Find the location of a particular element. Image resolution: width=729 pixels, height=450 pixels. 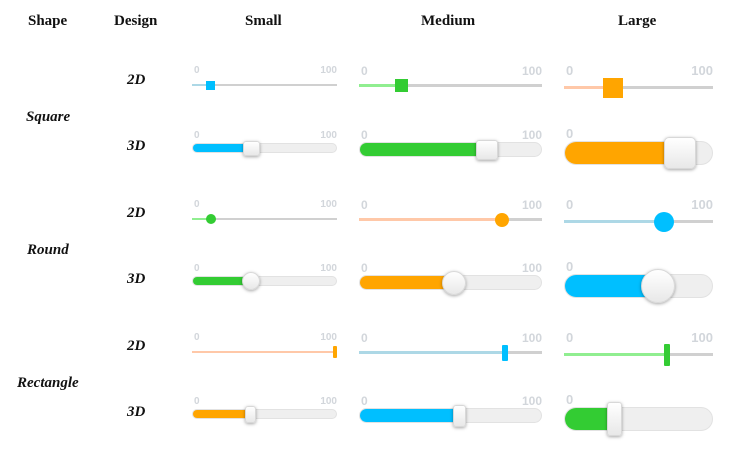

slider-round-2d-large: 0 100 is located at coordinates (638, 216).